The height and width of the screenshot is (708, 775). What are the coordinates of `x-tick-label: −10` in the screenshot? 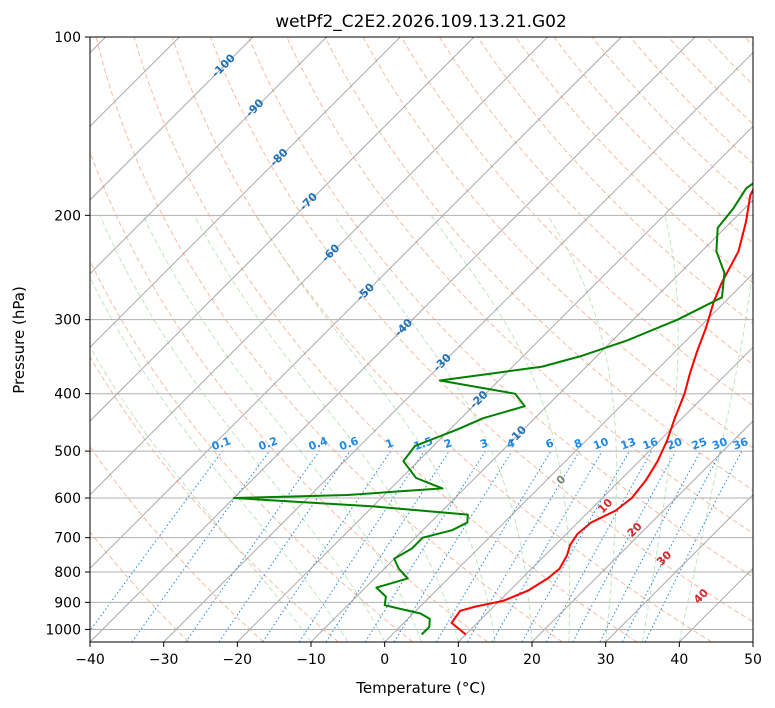 It's located at (311, 660).